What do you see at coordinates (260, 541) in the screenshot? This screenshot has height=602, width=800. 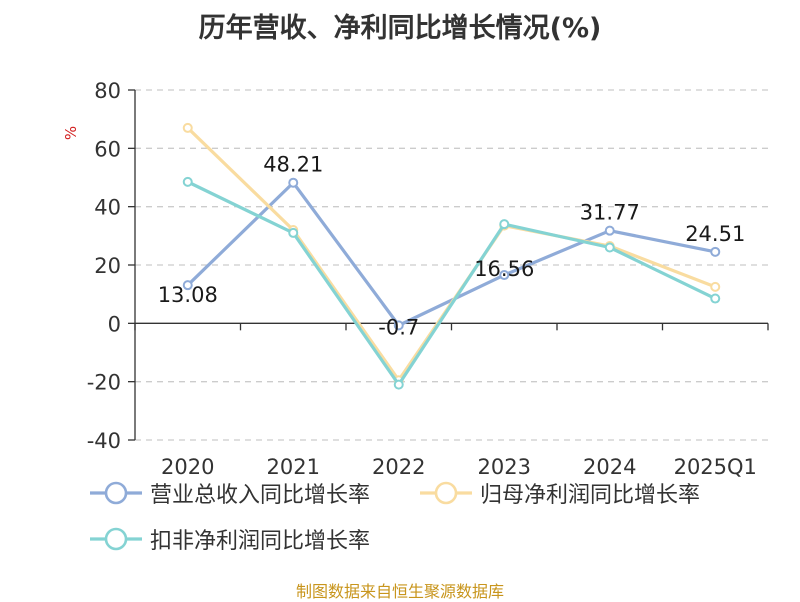 I see `legend-label: 扣非净利润同比增长率` at bounding box center [260, 541].